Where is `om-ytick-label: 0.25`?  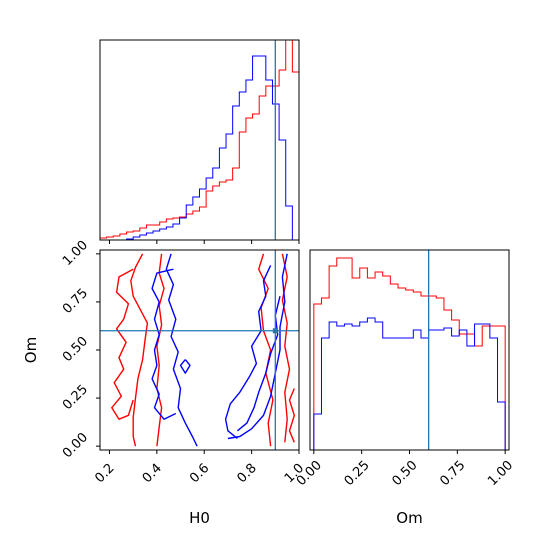
om-ytick-label: 0.25 is located at coordinates (75, 397).